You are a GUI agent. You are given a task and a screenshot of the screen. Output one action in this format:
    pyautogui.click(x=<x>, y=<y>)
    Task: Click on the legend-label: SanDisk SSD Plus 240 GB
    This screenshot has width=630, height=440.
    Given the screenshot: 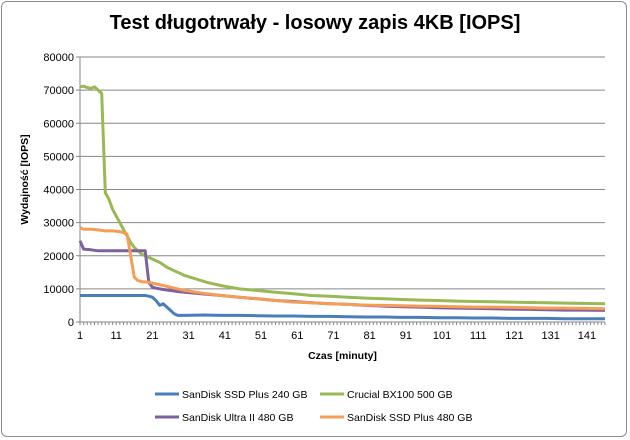 What is the action you would take?
    pyautogui.click(x=244, y=395)
    